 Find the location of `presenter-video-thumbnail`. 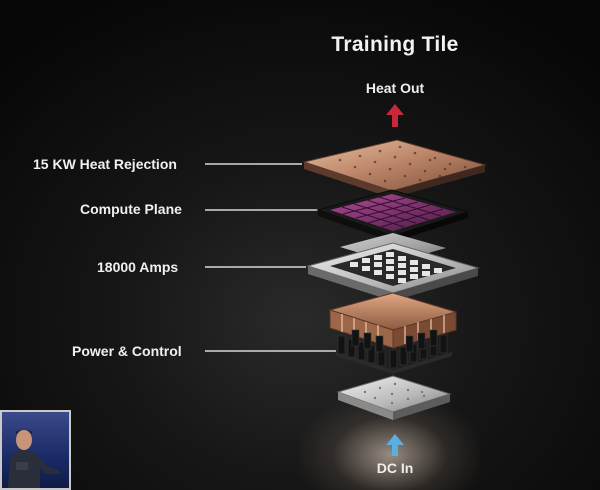

presenter-video-thumbnail is located at coordinates (35, 450).